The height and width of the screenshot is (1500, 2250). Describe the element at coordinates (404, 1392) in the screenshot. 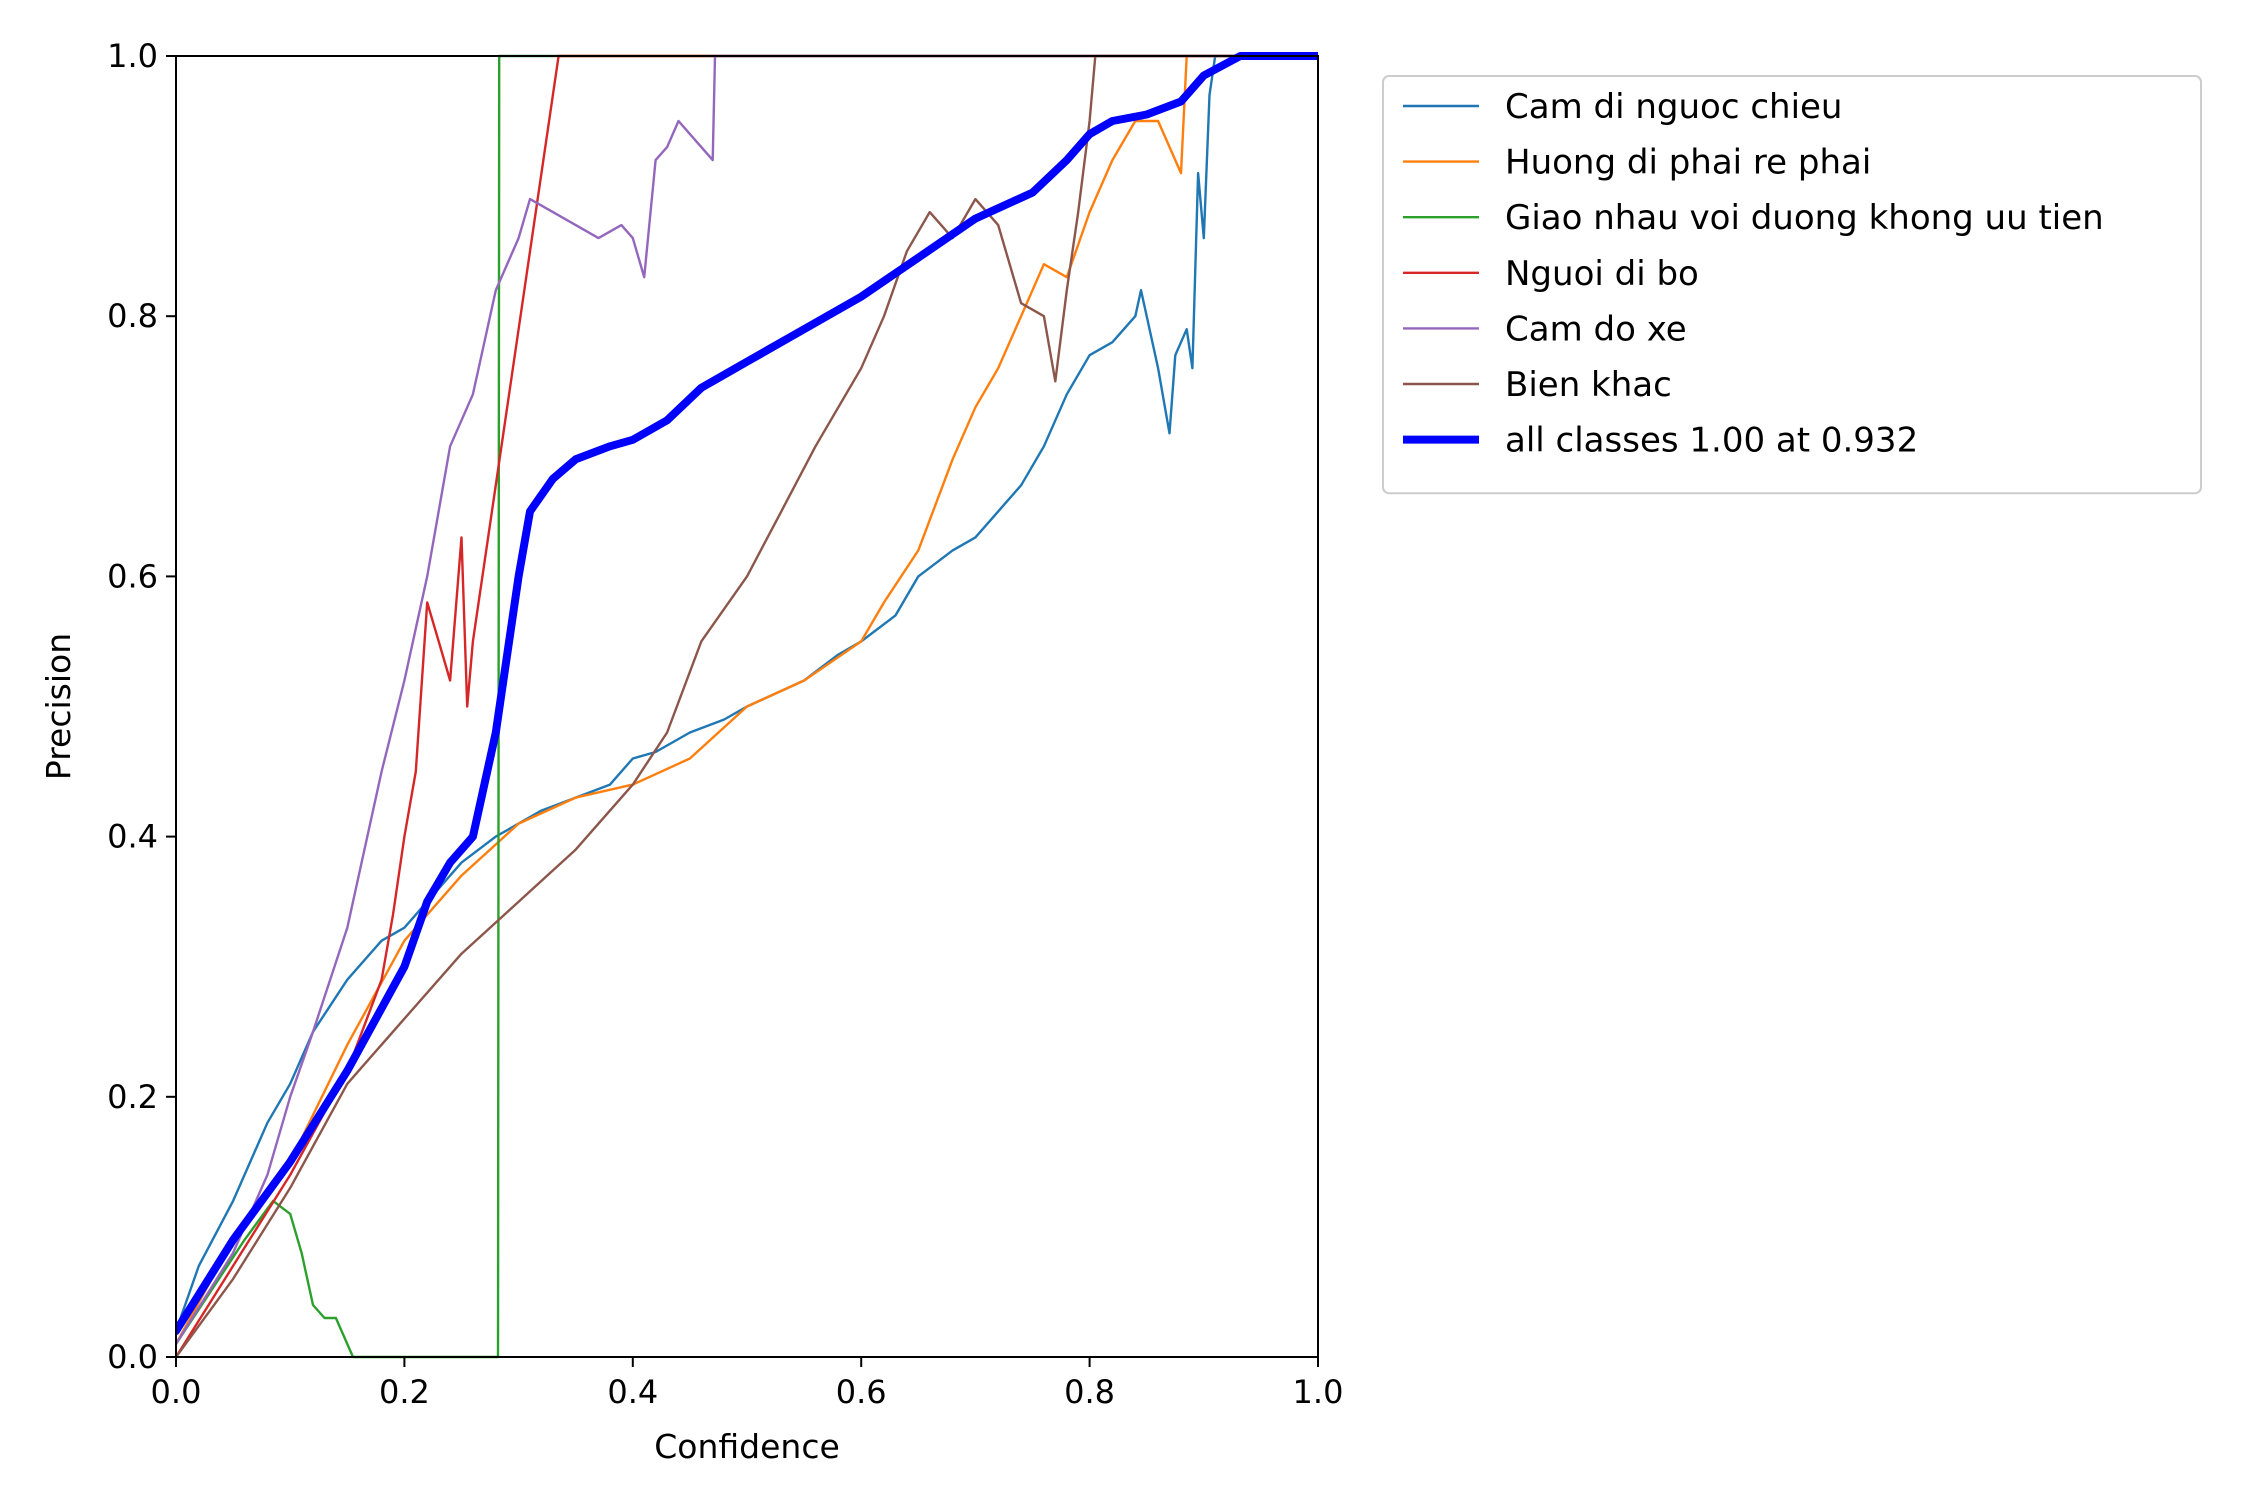

I see `x-tick-label: 0.2` at that location.